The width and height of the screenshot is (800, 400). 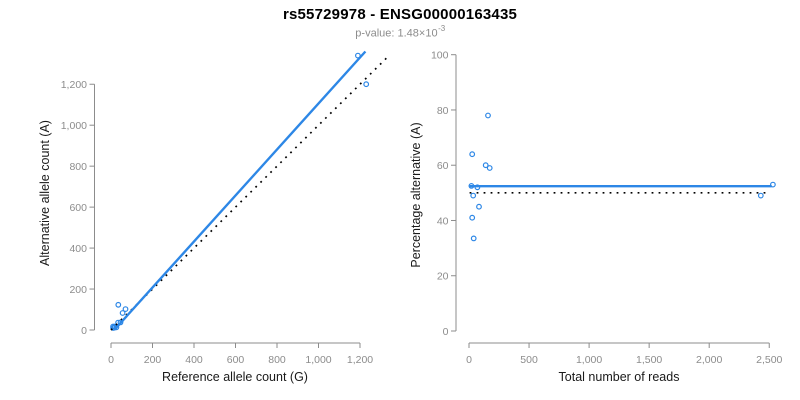 What do you see at coordinates (619, 377) in the screenshot?
I see `x-axis-title: Total number of reads` at bounding box center [619, 377].